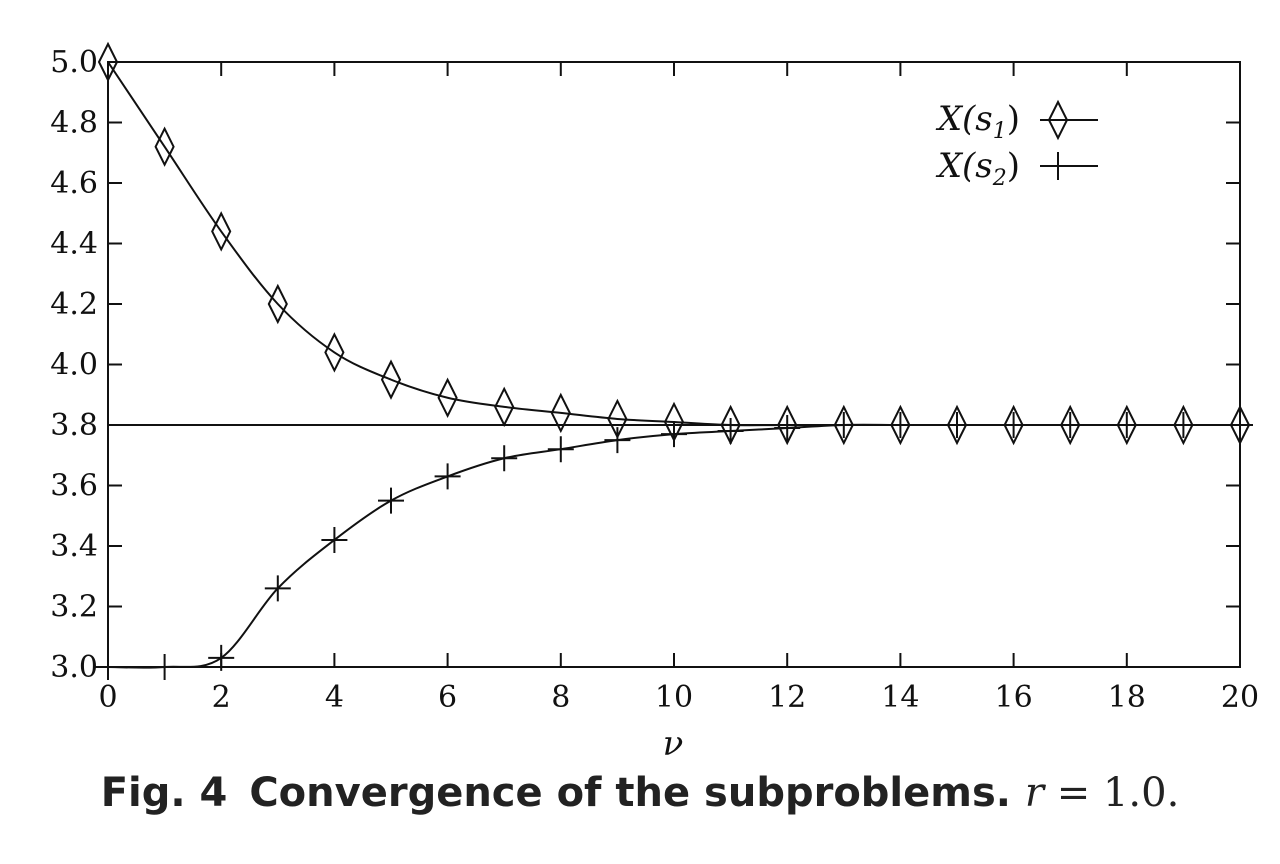 The image size is (1280, 864). I want to click on x-tick-label: 6, so click(447, 697).